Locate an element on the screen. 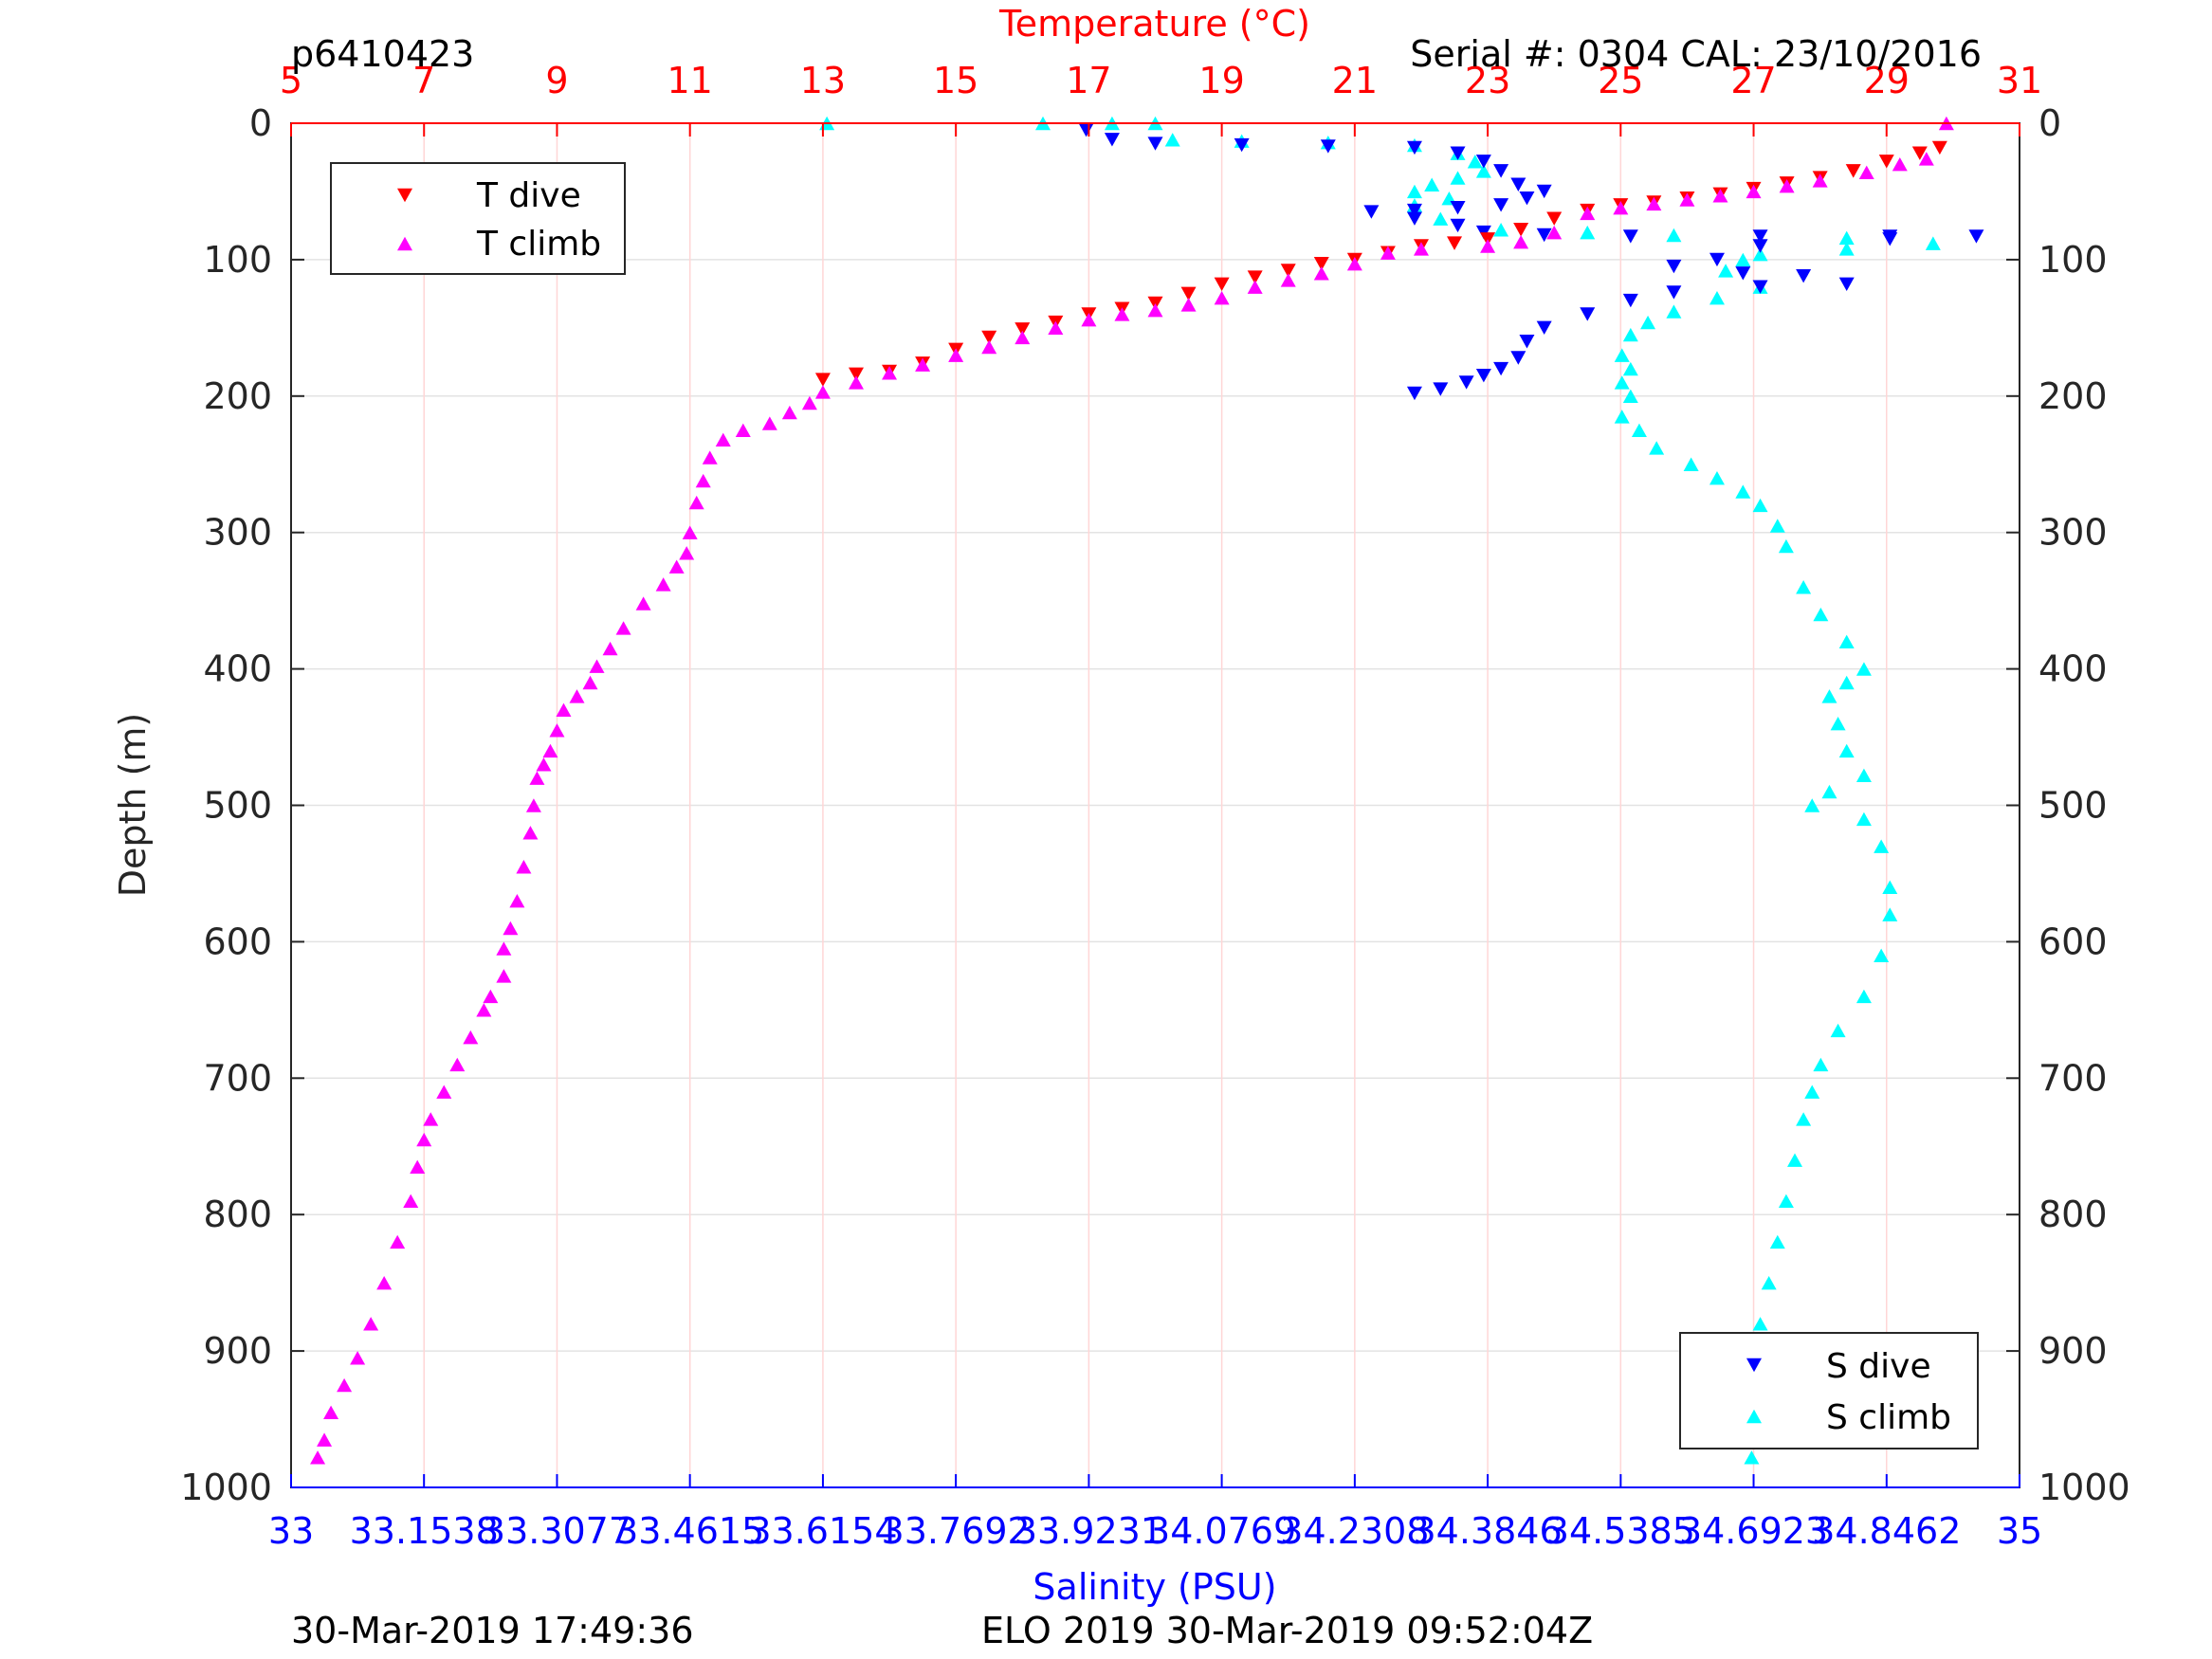 This screenshot has height=1659, width=2212. legend-temperature-box is located at coordinates (478, 218).